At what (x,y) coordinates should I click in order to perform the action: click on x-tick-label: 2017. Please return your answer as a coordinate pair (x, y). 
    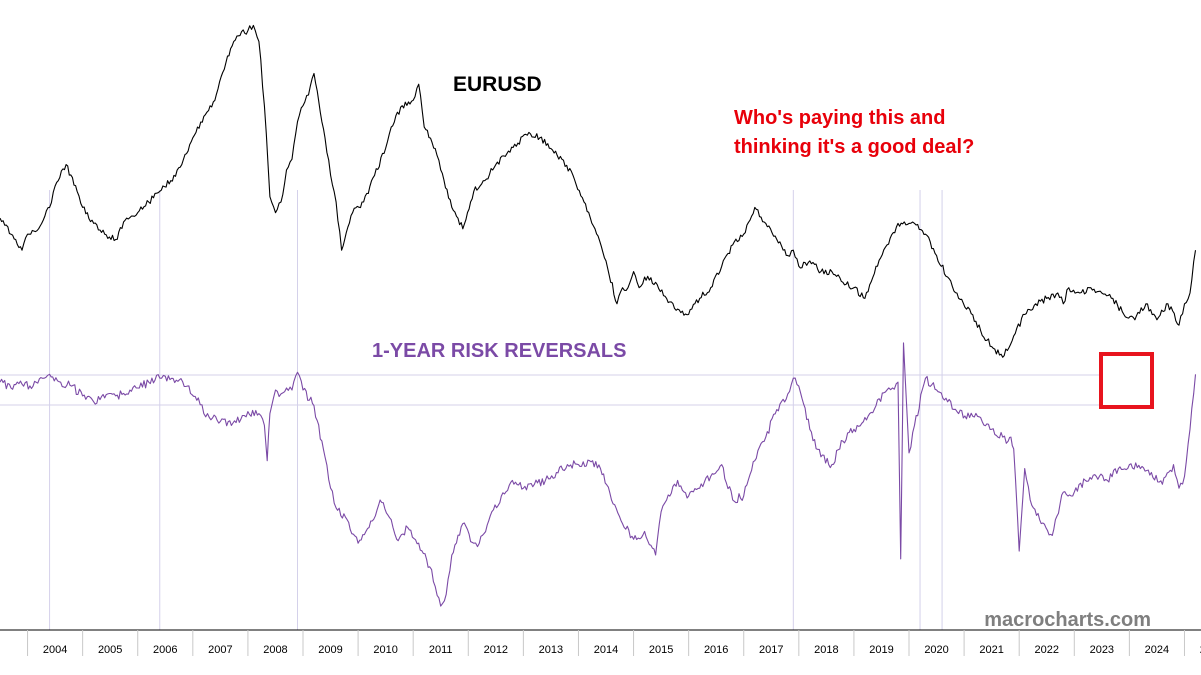
    Looking at the image, I should click on (771, 650).